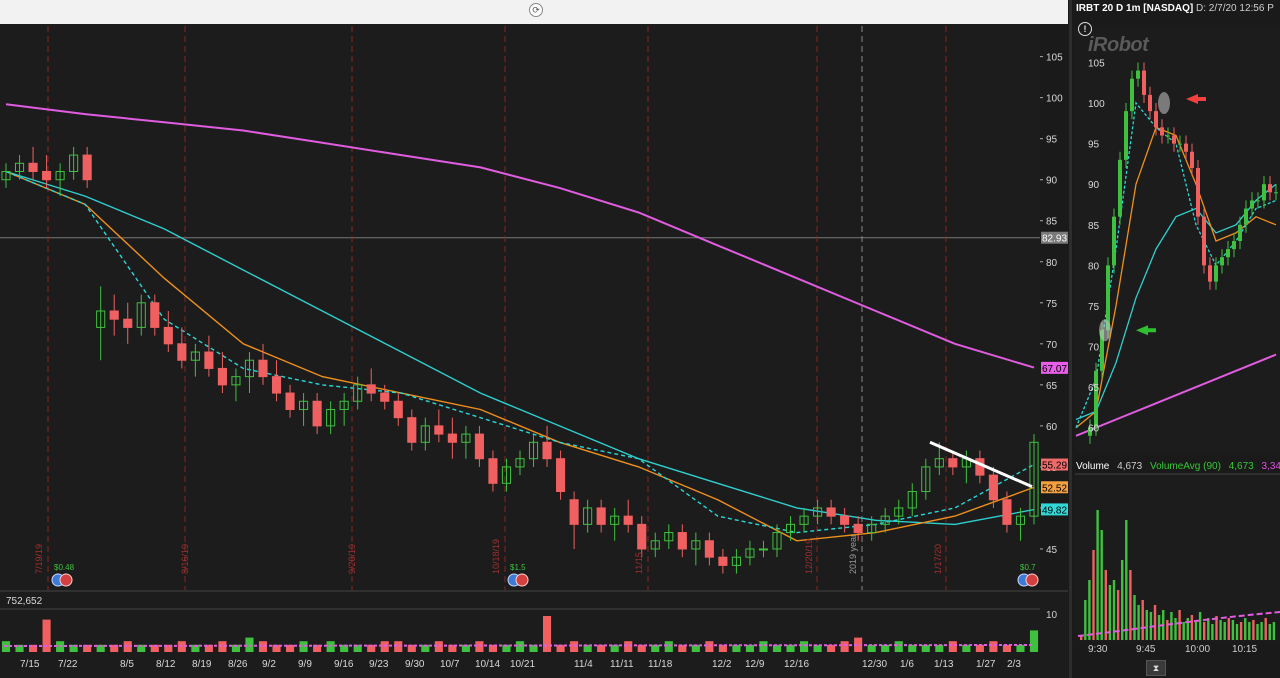 This screenshot has width=1280, height=678. I want to click on x-tick-label: 9/2, so click(269, 664).